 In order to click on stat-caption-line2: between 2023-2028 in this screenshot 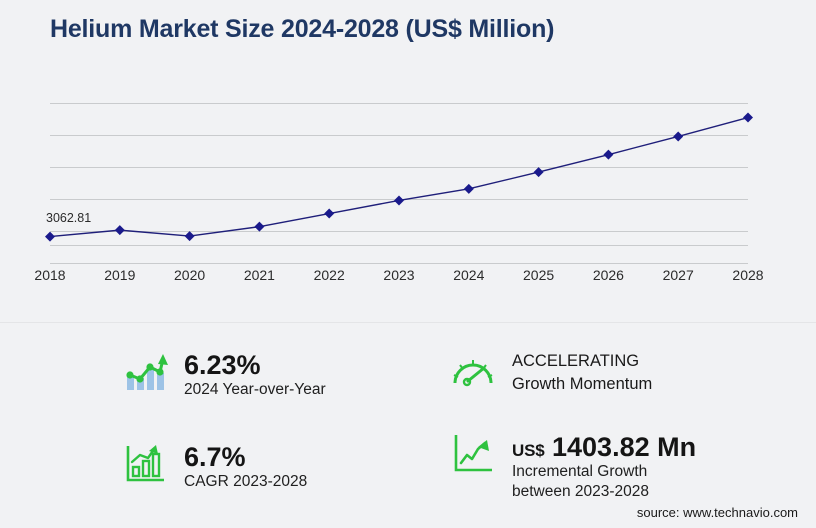, I will do `click(581, 492)`.